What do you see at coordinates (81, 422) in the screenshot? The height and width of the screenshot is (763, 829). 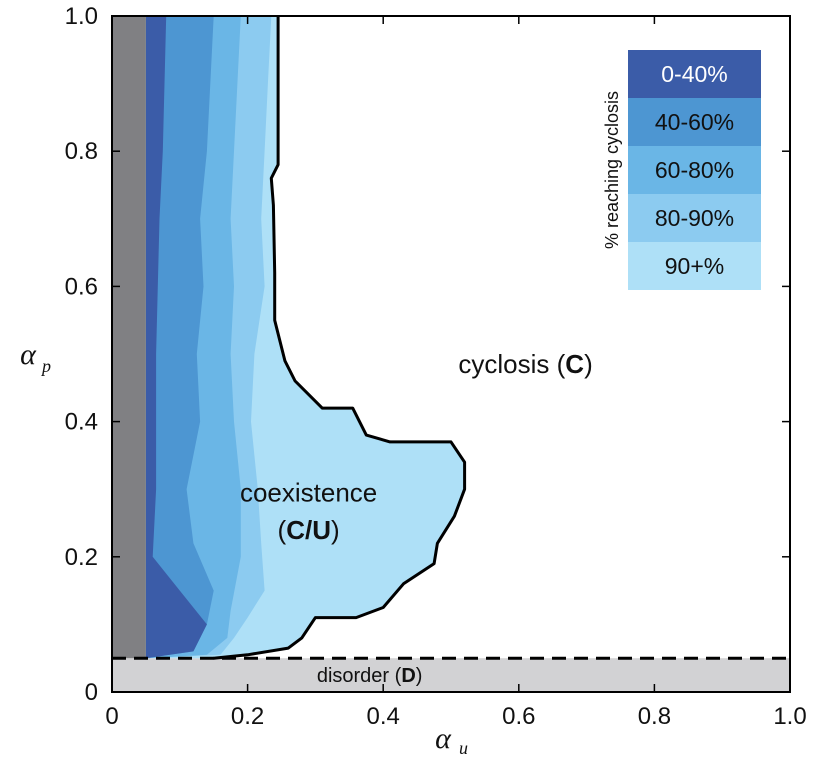 I see `y-tick-label: 0.4` at bounding box center [81, 422].